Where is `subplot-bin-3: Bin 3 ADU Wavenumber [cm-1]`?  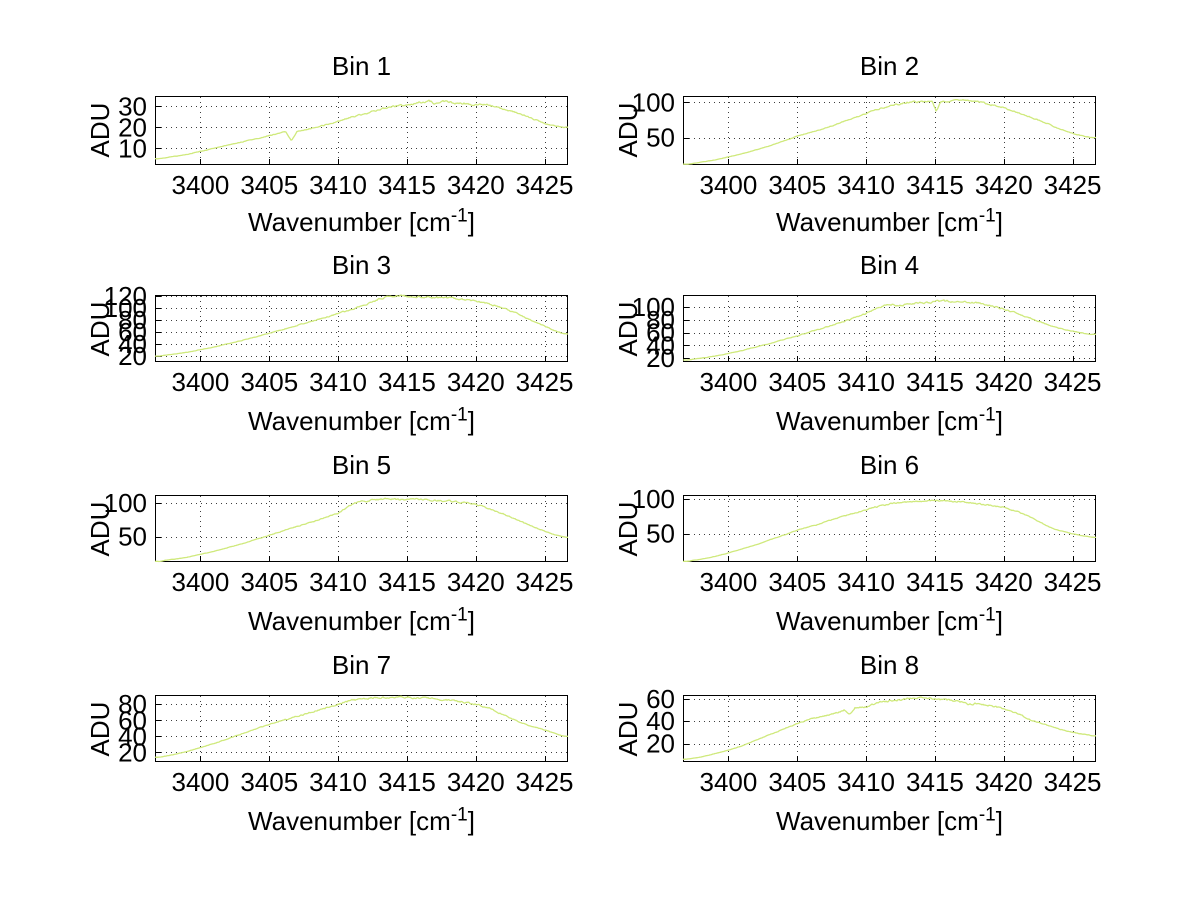
subplot-bin-3: Bin 3 ADU Wavenumber [cm-1] is located at coordinates (300, 352).